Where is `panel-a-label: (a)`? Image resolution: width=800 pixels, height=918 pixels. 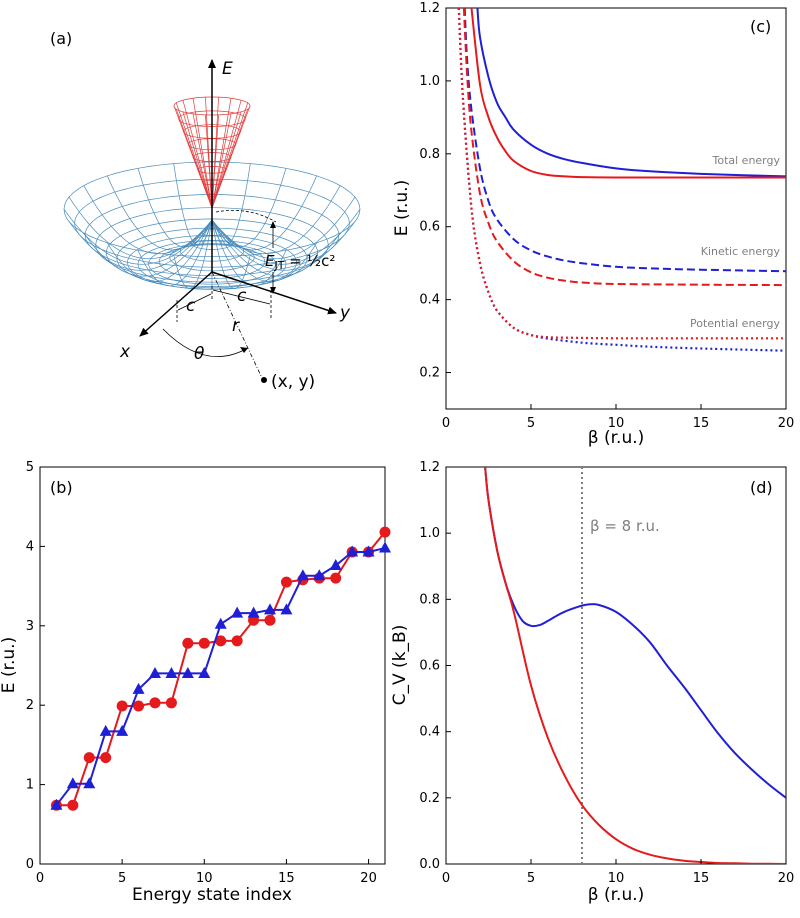 panel-a-label: (a) is located at coordinates (61, 38).